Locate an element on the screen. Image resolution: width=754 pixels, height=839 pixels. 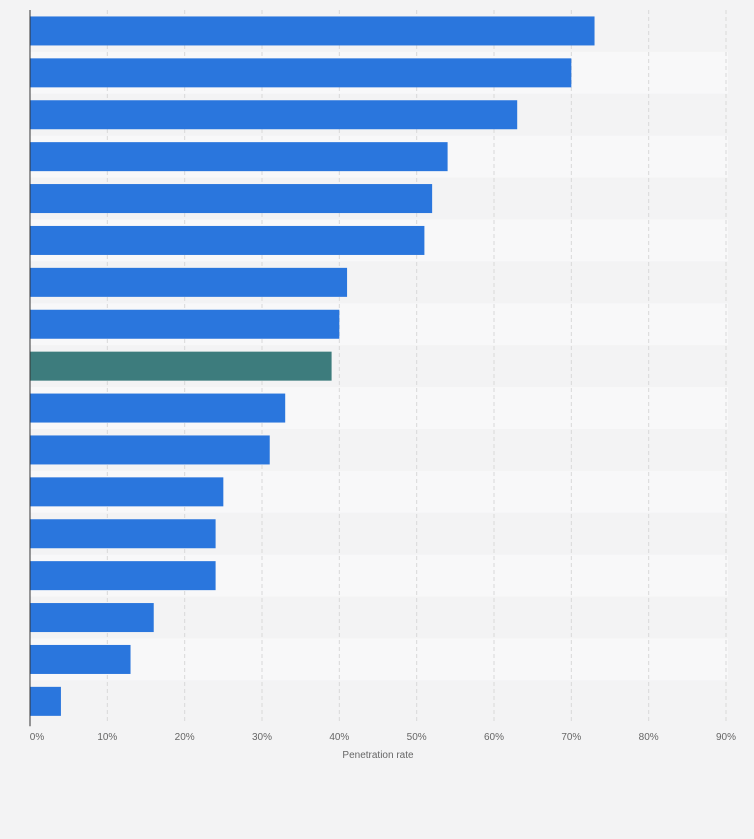
x-tick-label: 50% is located at coordinates (417, 737).